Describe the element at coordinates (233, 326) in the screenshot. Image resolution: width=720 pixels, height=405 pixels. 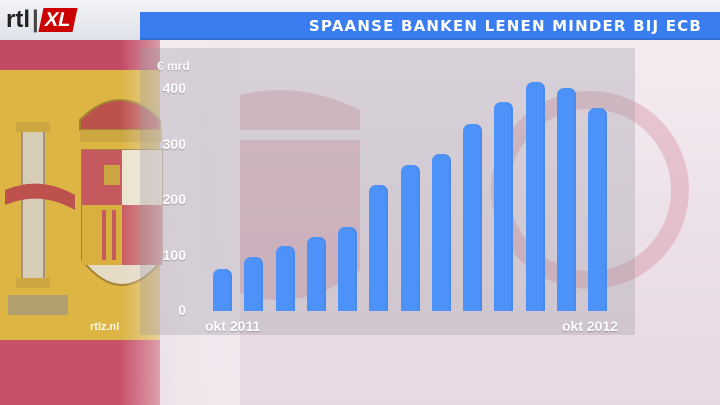
I see `x-tick-label: okt 2011` at that location.